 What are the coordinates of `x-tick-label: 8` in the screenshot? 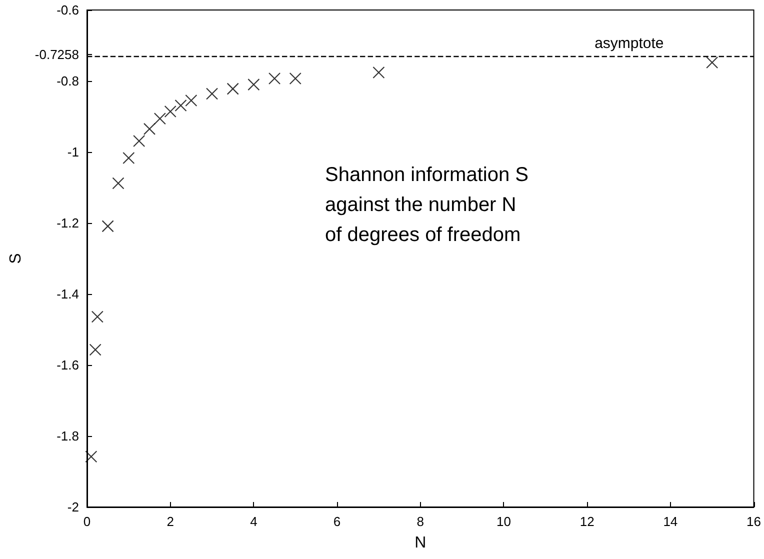 It's located at (420, 521).